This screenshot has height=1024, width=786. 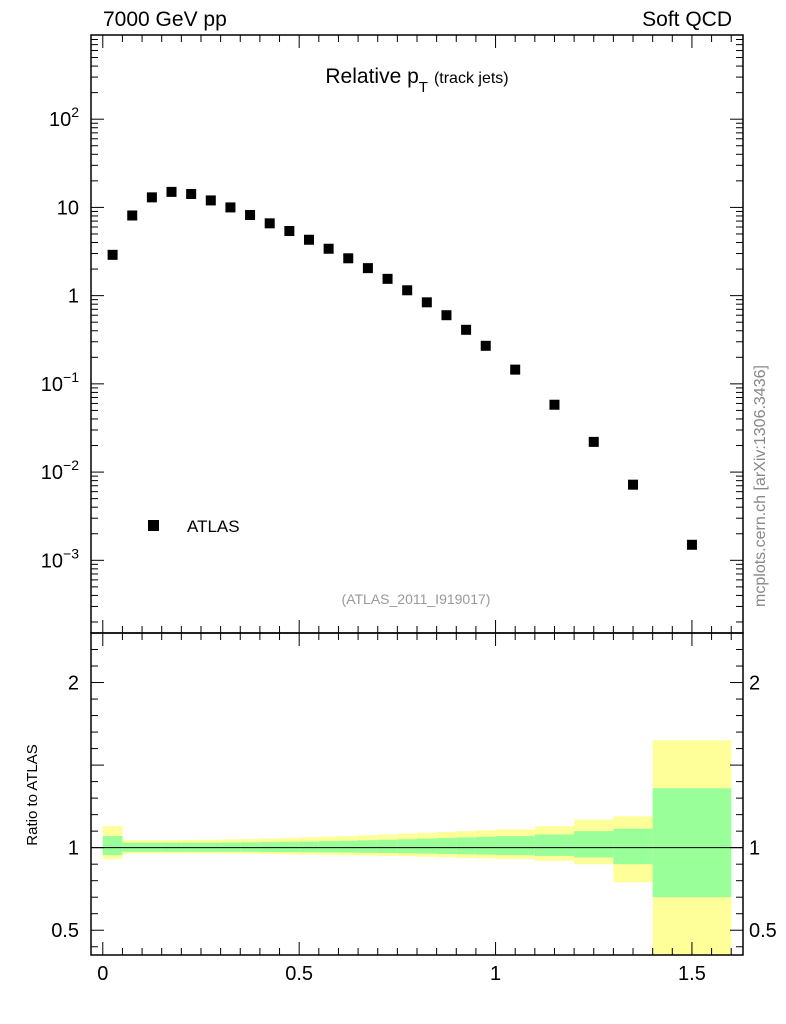 I want to click on side-label: mcplots.cern.ch [arXiv:1306.3436], so click(x=760, y=486).